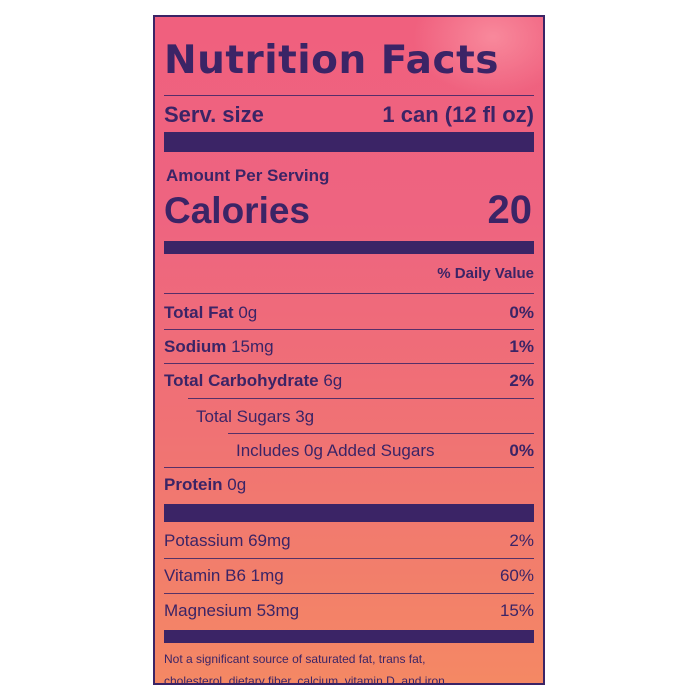 Image resolution: width=700 pixels, height=700 pixels. Describe the element at coordinates (255, 416) in the screenshot. I see `nutrient-name: Total Sugars 3g` at that location.